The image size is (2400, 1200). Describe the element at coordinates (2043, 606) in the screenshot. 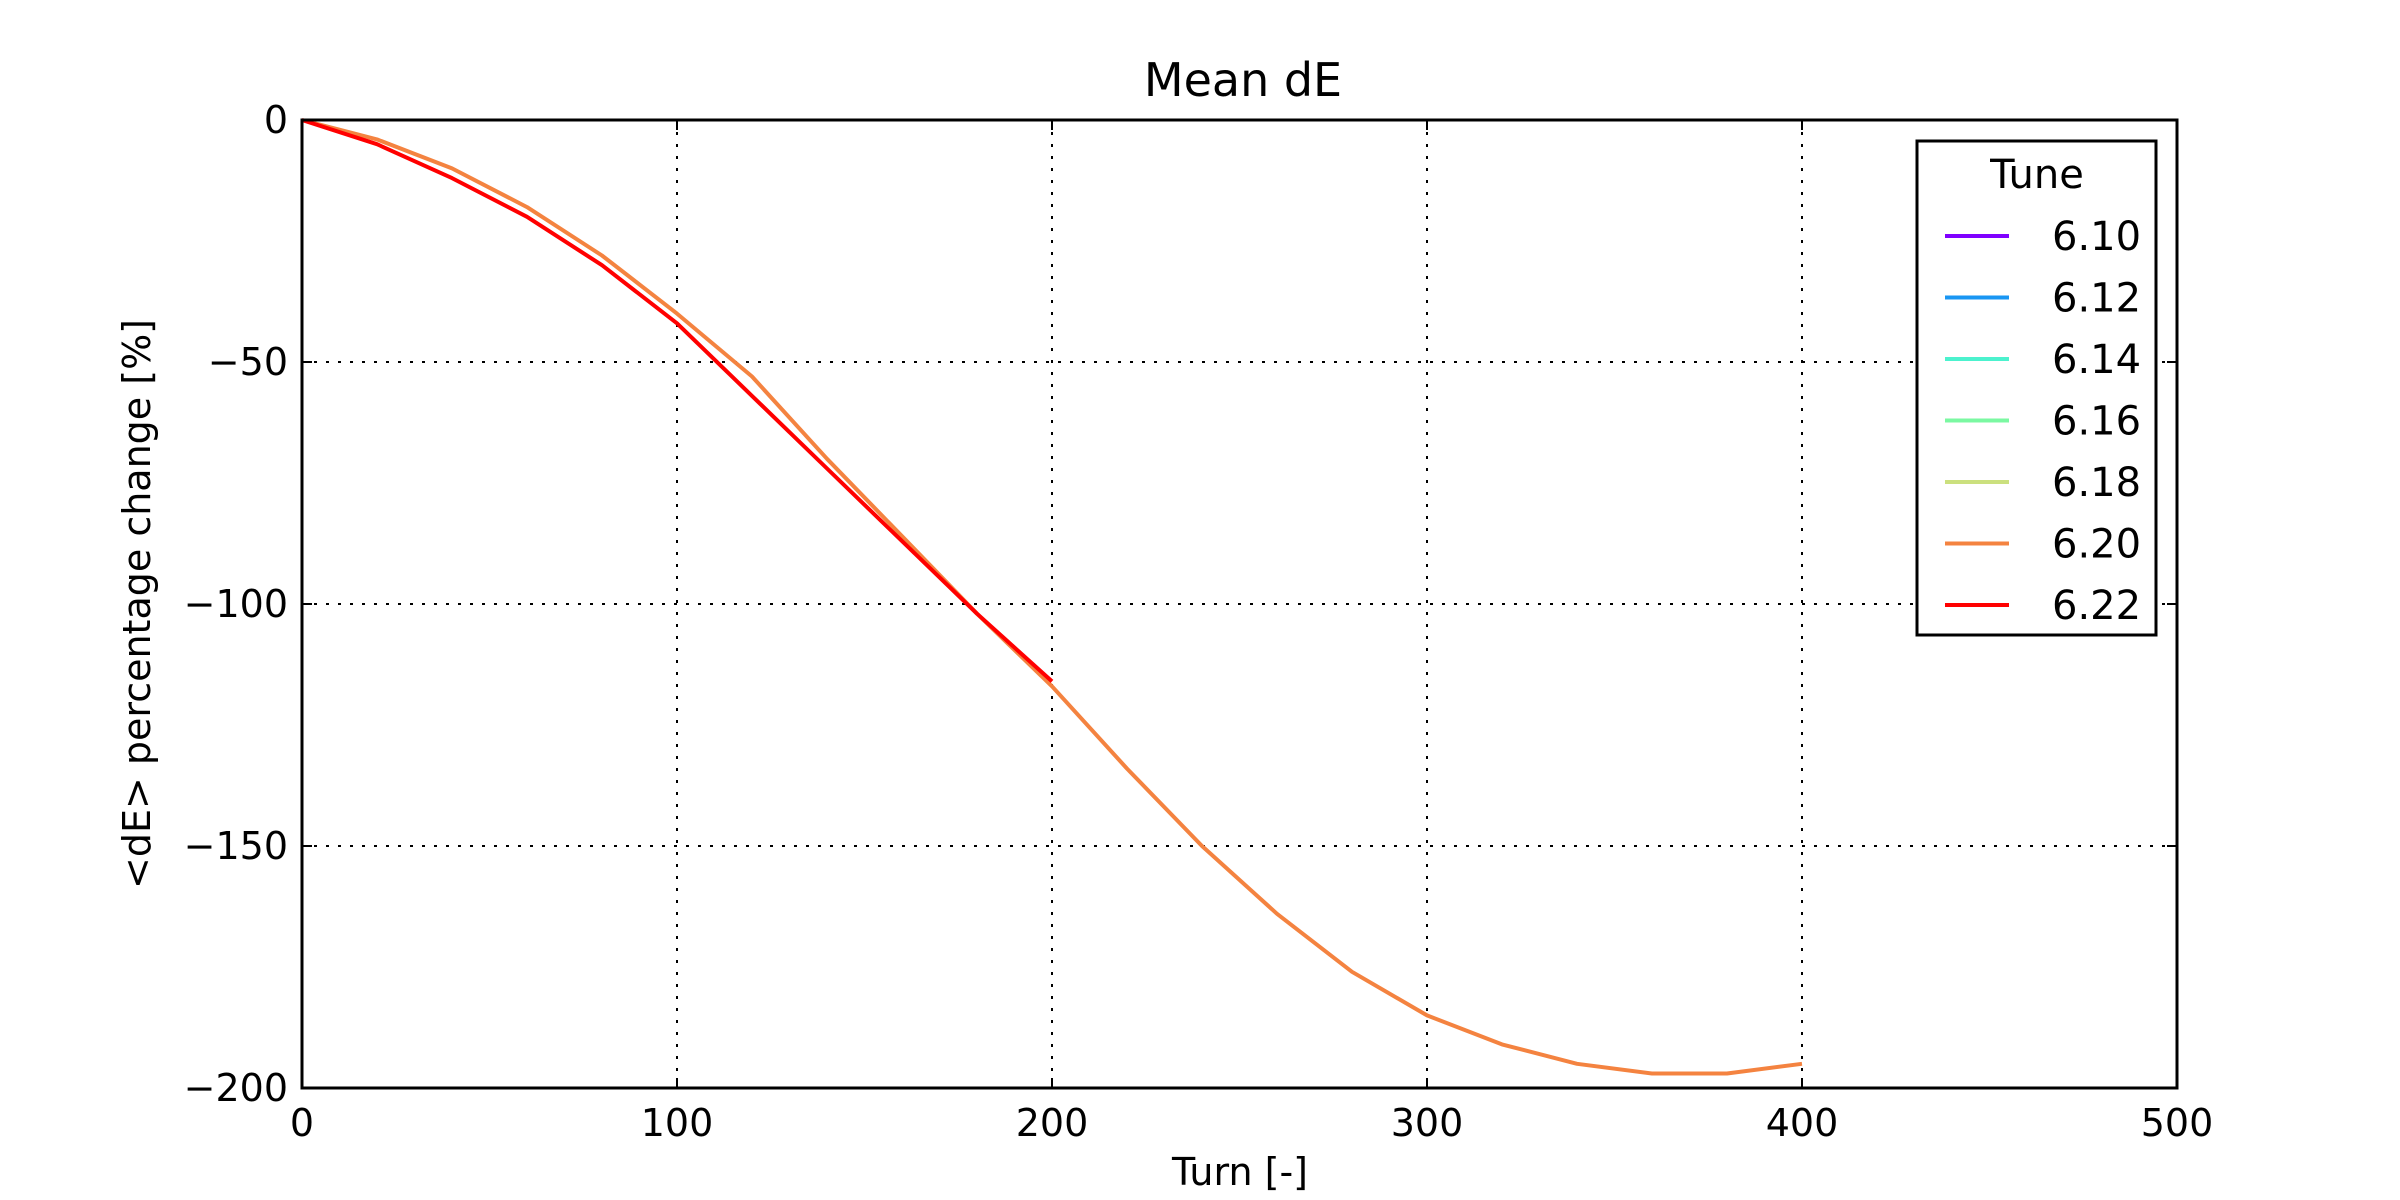

I see `legend-entry-6-22: 6.22` at that location.